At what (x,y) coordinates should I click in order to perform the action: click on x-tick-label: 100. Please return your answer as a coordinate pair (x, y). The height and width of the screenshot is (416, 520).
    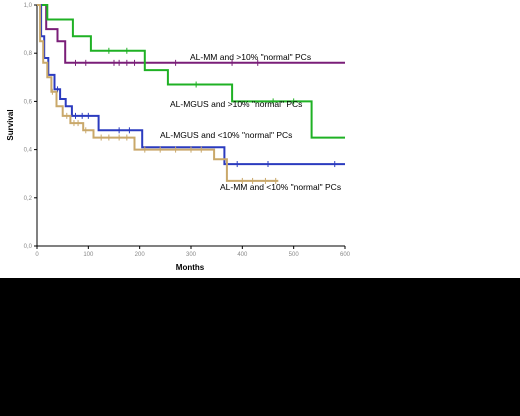
    Looking at the image, I should click on (88, 255).